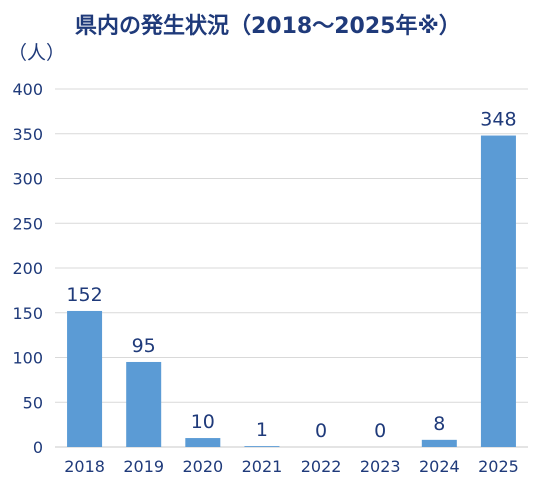 This screenshot has width=550, height=487. I want to click on data-label-2025: 348, so click(498, 120).